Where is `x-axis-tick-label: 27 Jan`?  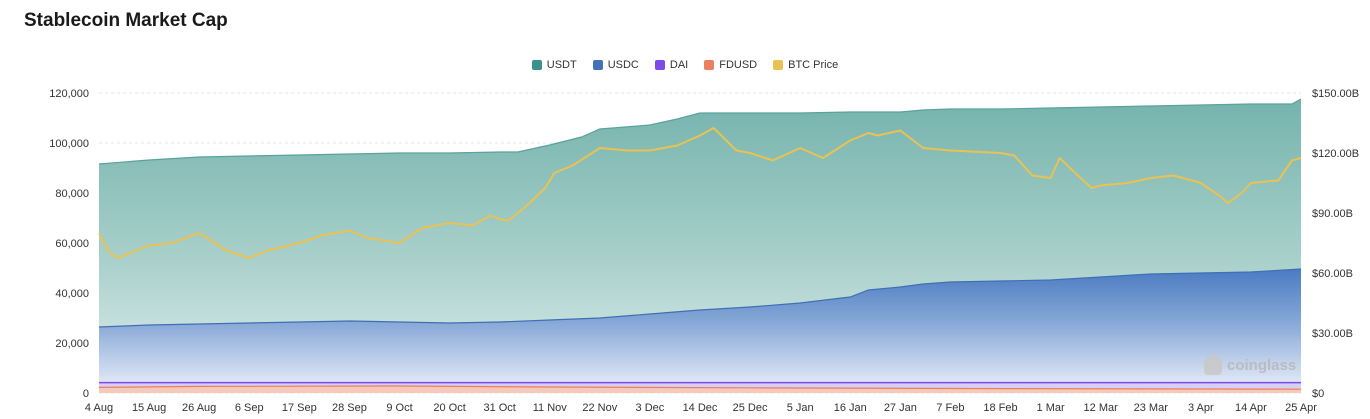 x-axis-tick-label: 27 Jan is located at coordinates (900, 408).